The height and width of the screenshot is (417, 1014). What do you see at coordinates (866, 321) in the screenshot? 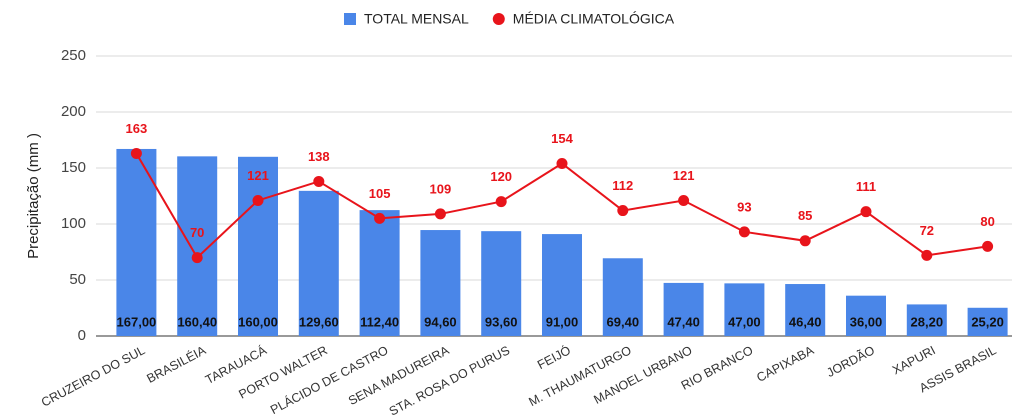
I see `bar-value-label: 36,00` at bounding box center [866, 321].